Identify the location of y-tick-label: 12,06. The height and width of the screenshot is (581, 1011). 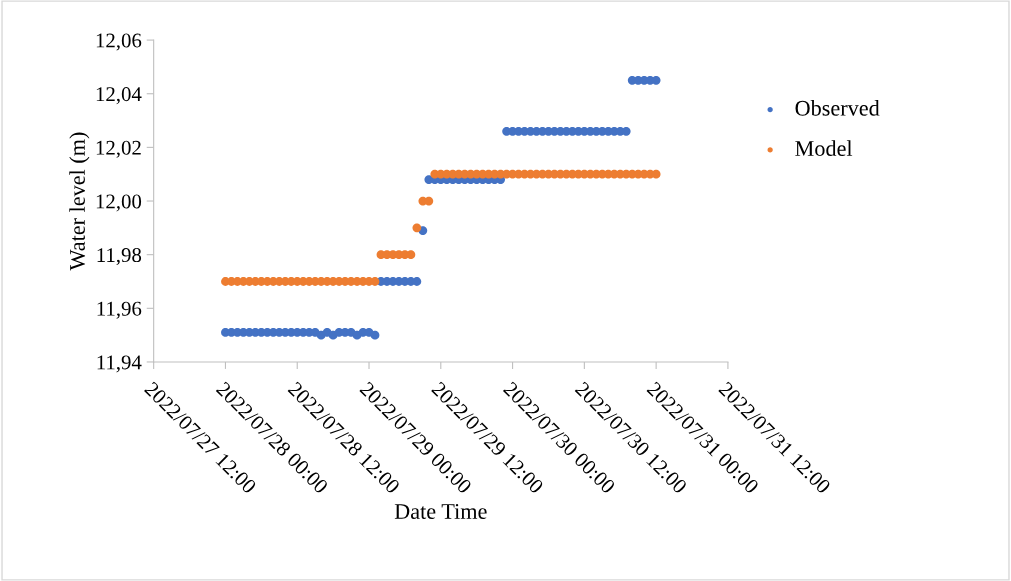
(119, 42).